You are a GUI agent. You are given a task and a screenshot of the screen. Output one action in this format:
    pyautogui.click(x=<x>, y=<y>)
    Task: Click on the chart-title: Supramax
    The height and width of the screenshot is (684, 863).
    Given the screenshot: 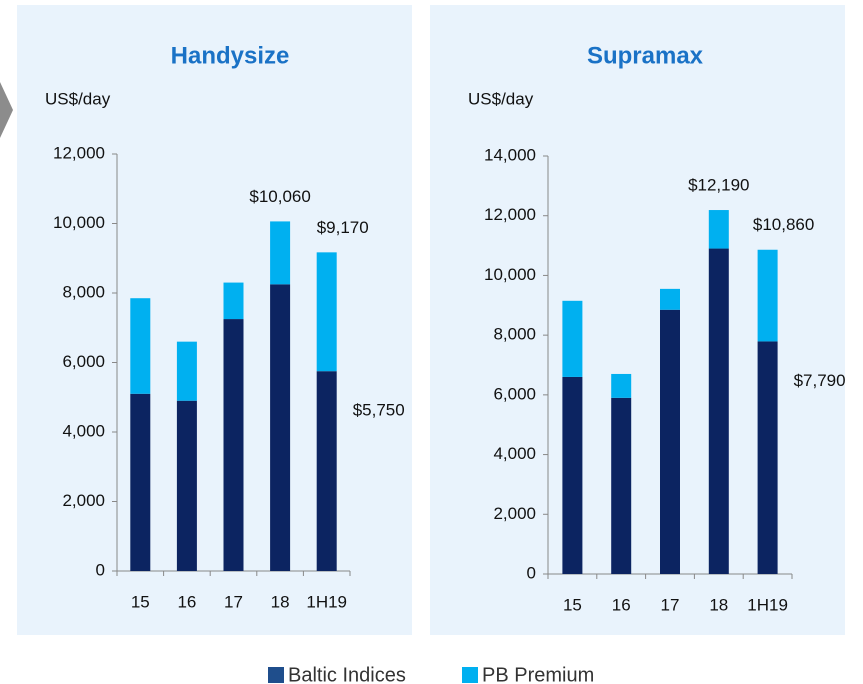 What is the action you would take?
    pyautogui.click(x=645, y=55)
    